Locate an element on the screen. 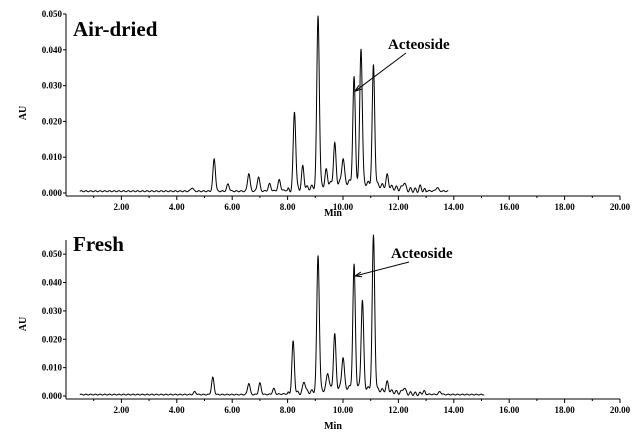 The width and height of the screenshot is (637, 437). x-tick-label: 10.00 is located at coordinates (343, 410).